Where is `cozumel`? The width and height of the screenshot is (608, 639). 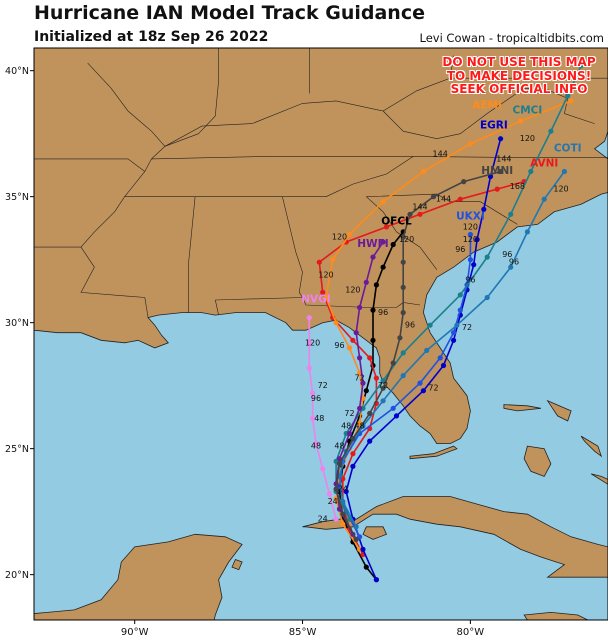 cozumel is located at coordinates (237, 564).